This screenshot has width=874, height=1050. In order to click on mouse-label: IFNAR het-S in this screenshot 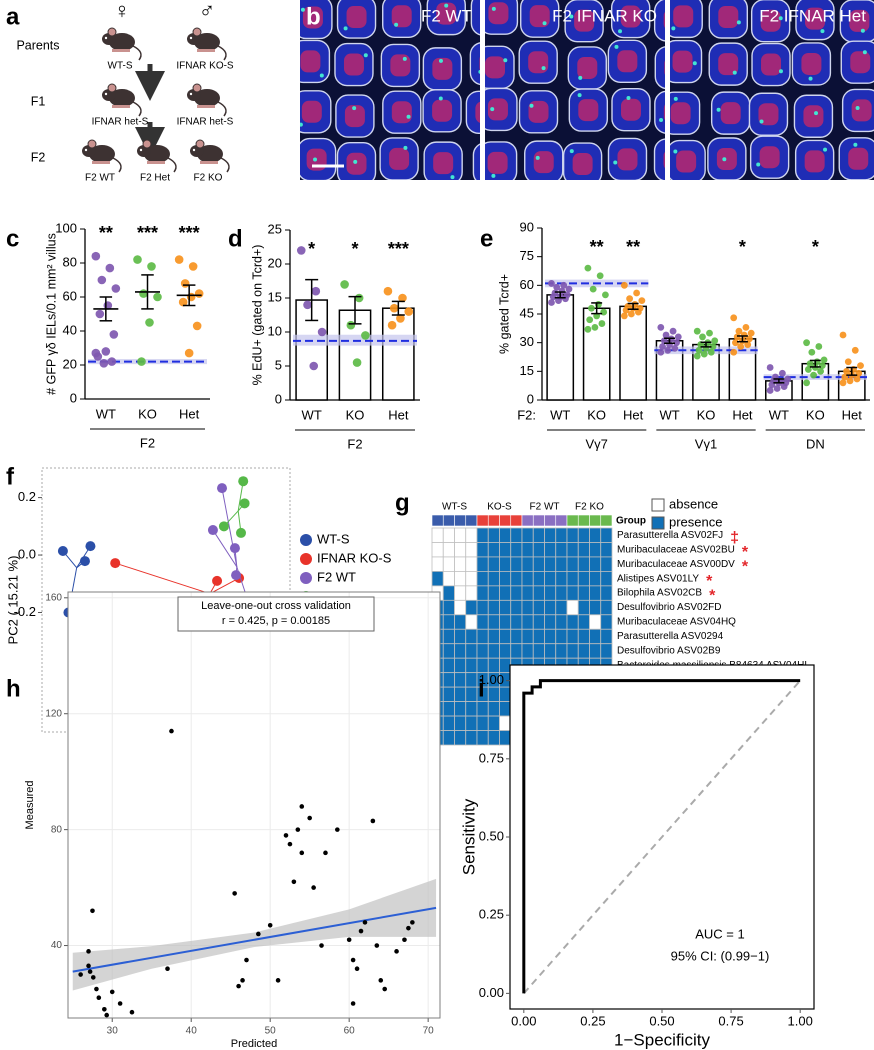, I will do `click(205, 122)`.